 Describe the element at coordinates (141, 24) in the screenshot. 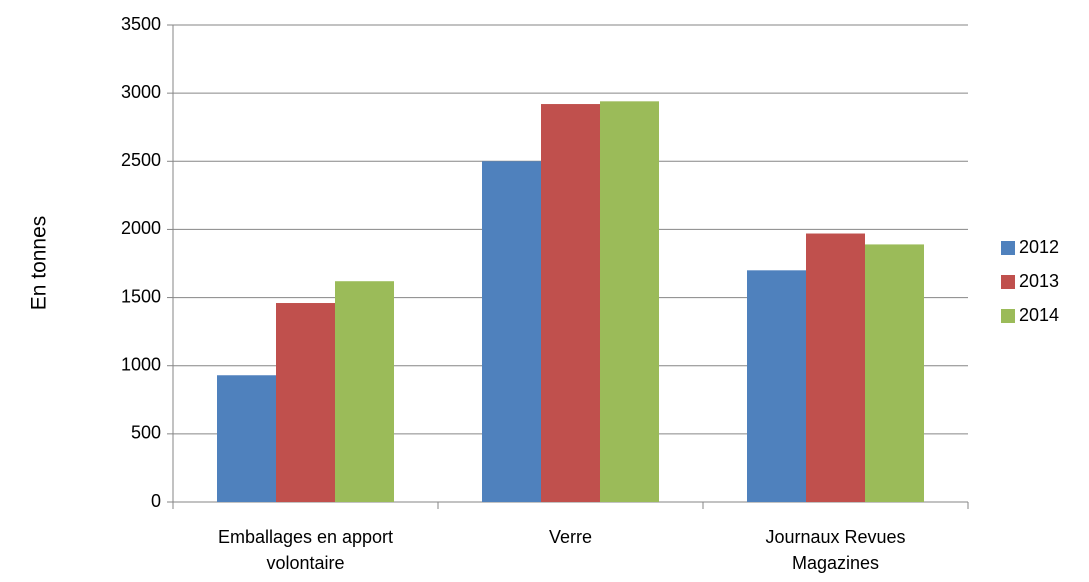

I see `y-tick-label: 3500` at that location.